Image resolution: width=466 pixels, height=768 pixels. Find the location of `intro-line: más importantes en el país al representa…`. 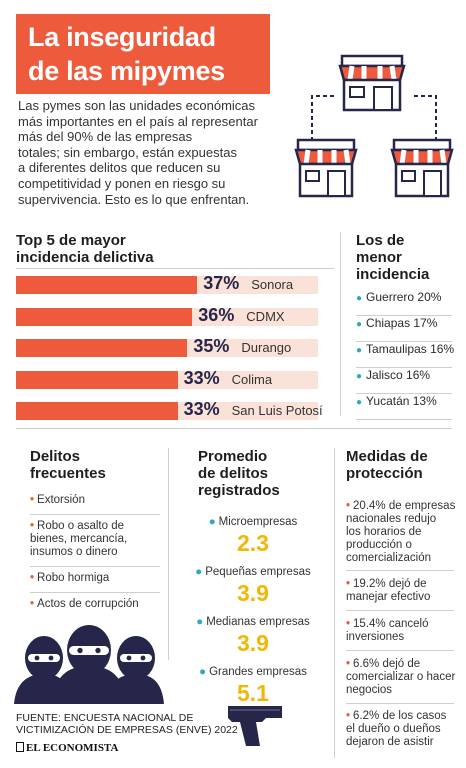

intro-line: más importantes en el país al representa… is located at coordinates (138, 121).